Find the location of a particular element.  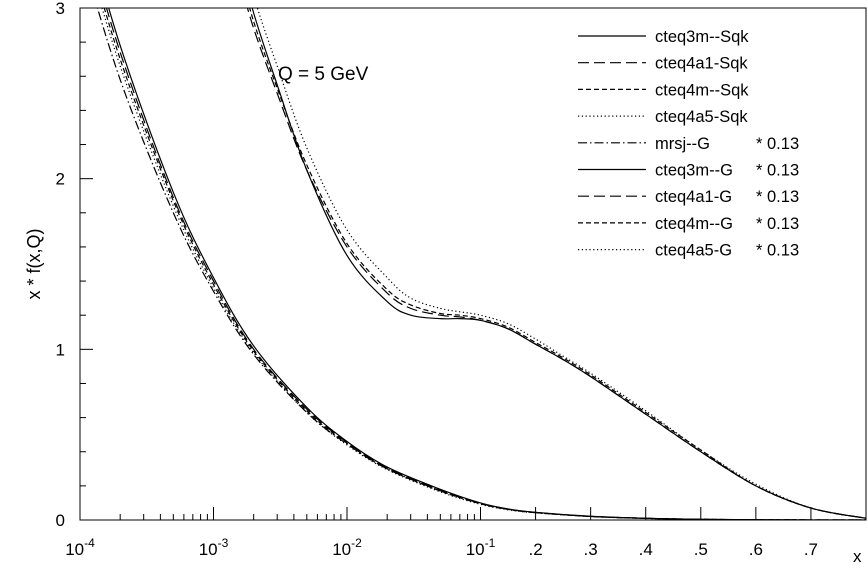

legend-label: cteq4a1-Sqk is located at coordinates (701, 64).